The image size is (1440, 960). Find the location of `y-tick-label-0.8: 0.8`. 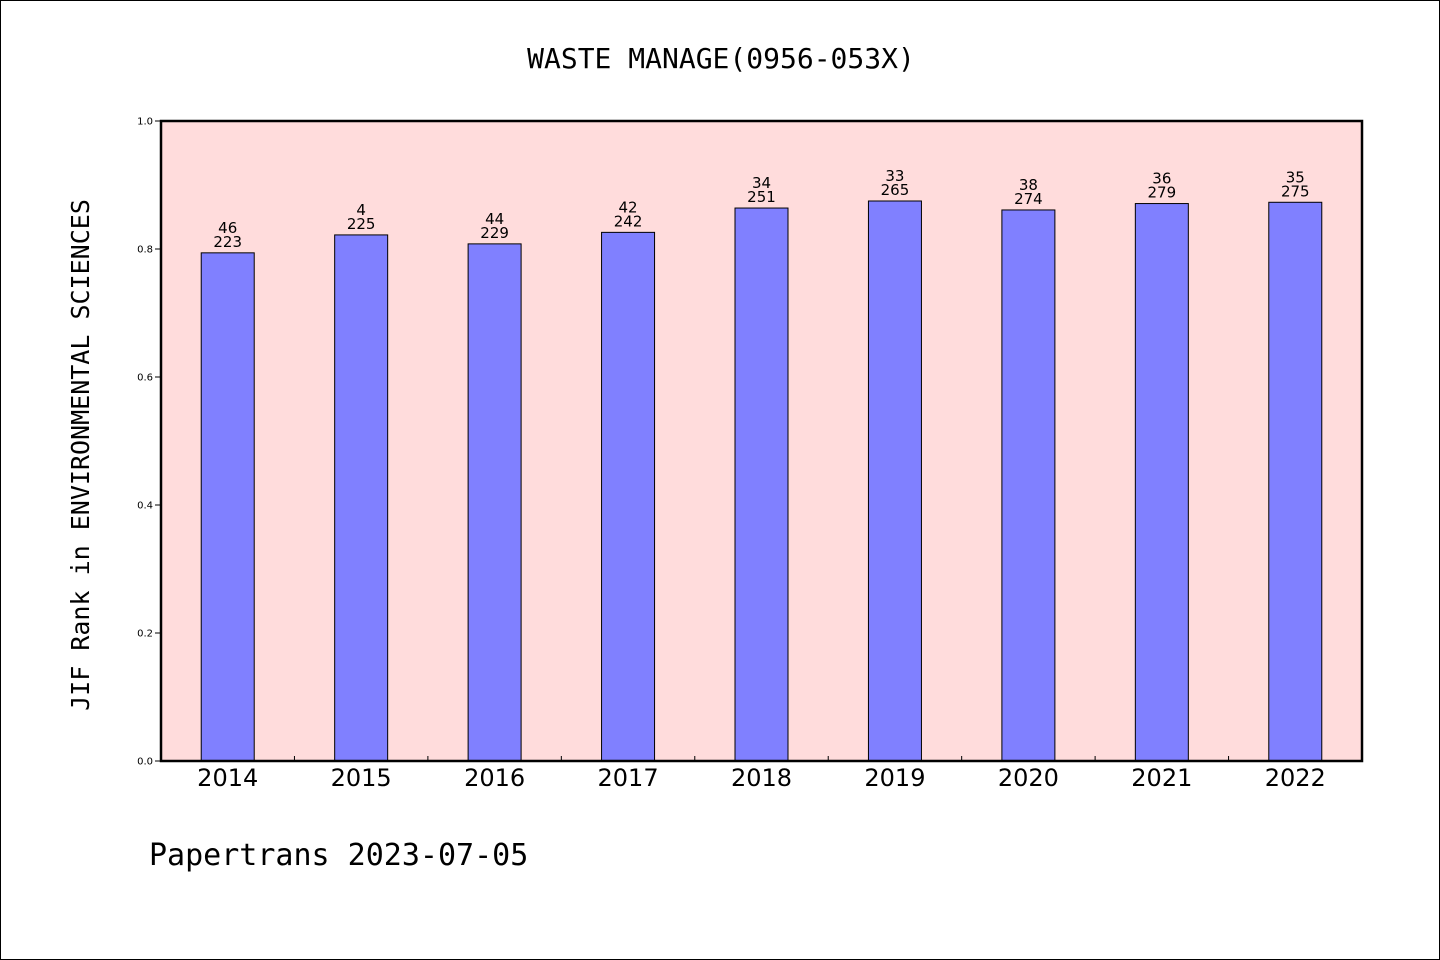

y-tick-label-0.8: 0.8 is located at coordinates (145, 250).